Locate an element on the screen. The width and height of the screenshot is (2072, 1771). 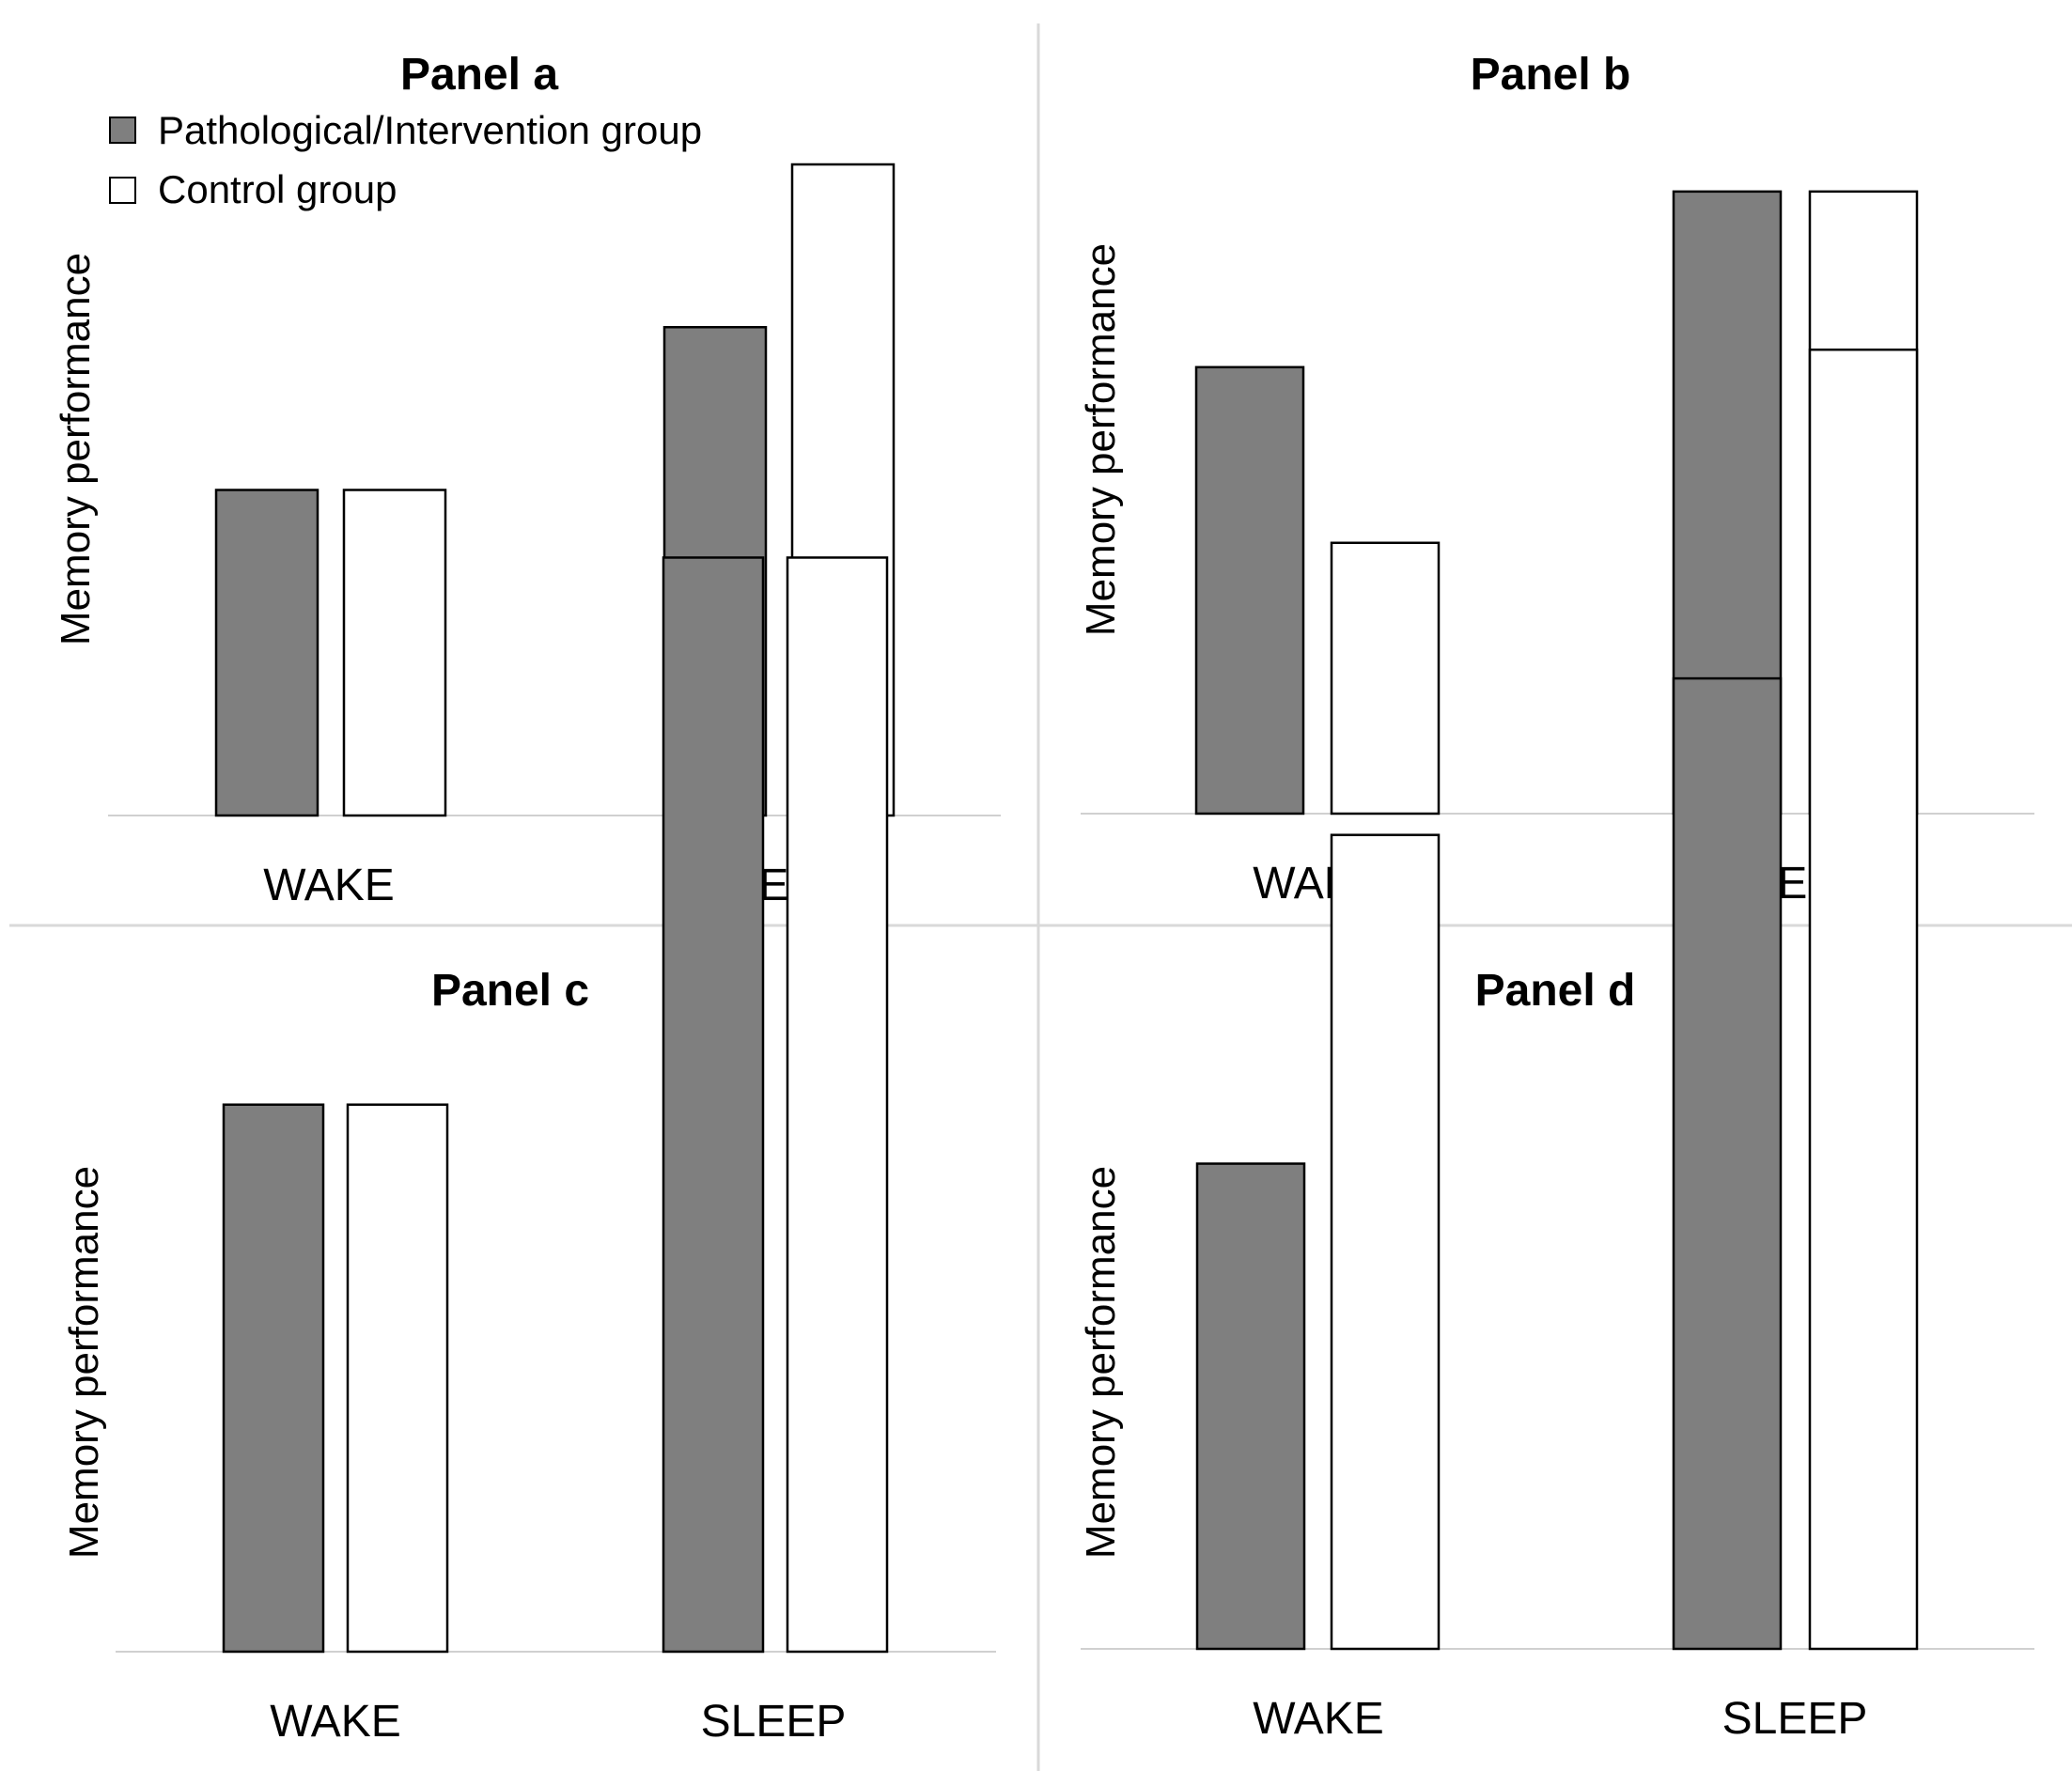
panel-c-ylabel: Memory performance is located at coordinates (84, 1363).